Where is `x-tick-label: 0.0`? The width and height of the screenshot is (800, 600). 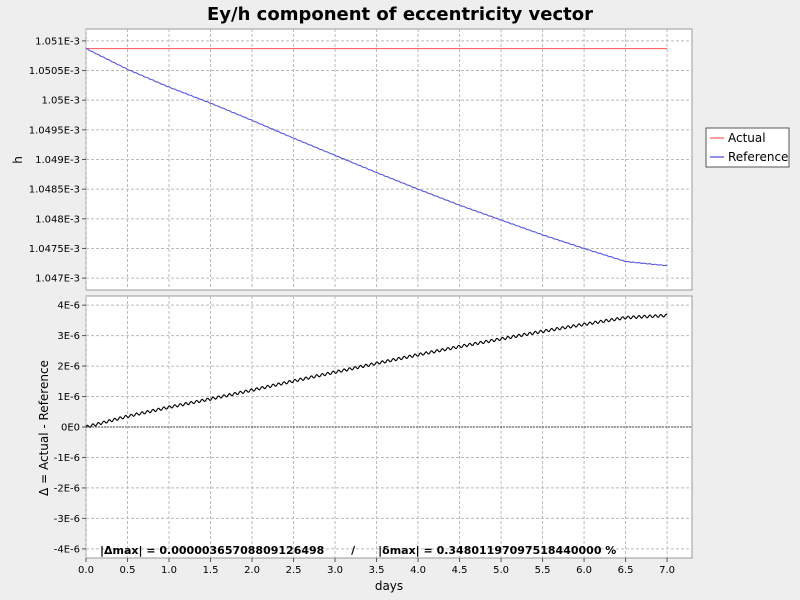 x-tick-label: 0.0 is located at coordinates (86, 570).